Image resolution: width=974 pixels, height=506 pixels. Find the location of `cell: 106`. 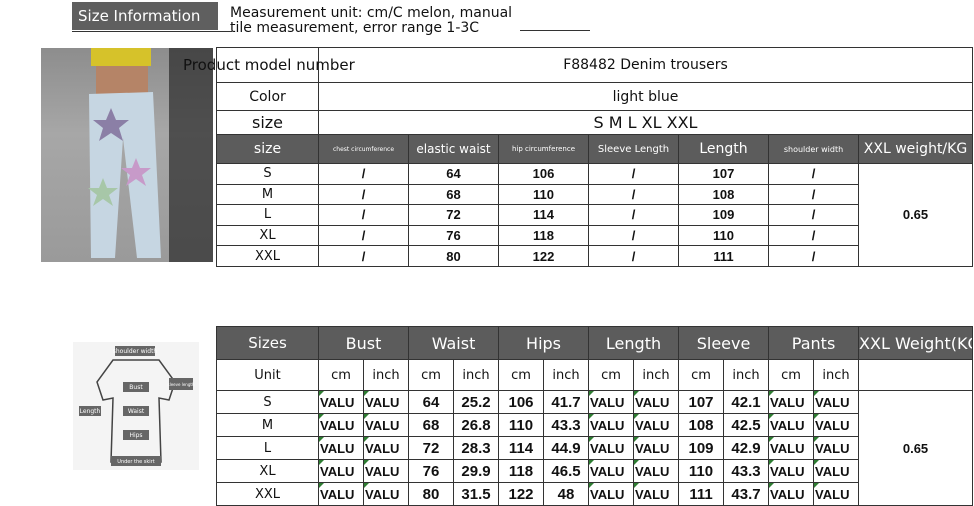

cell: 106 is located at coordinates (543, 174).